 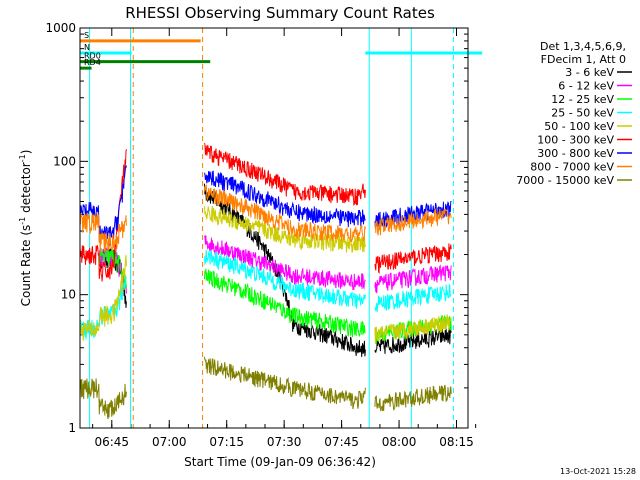 What do you see at coordinates (86, 35) in the screenshot?
I see `flag-bar-label: S` at bounding box center [86, 35].